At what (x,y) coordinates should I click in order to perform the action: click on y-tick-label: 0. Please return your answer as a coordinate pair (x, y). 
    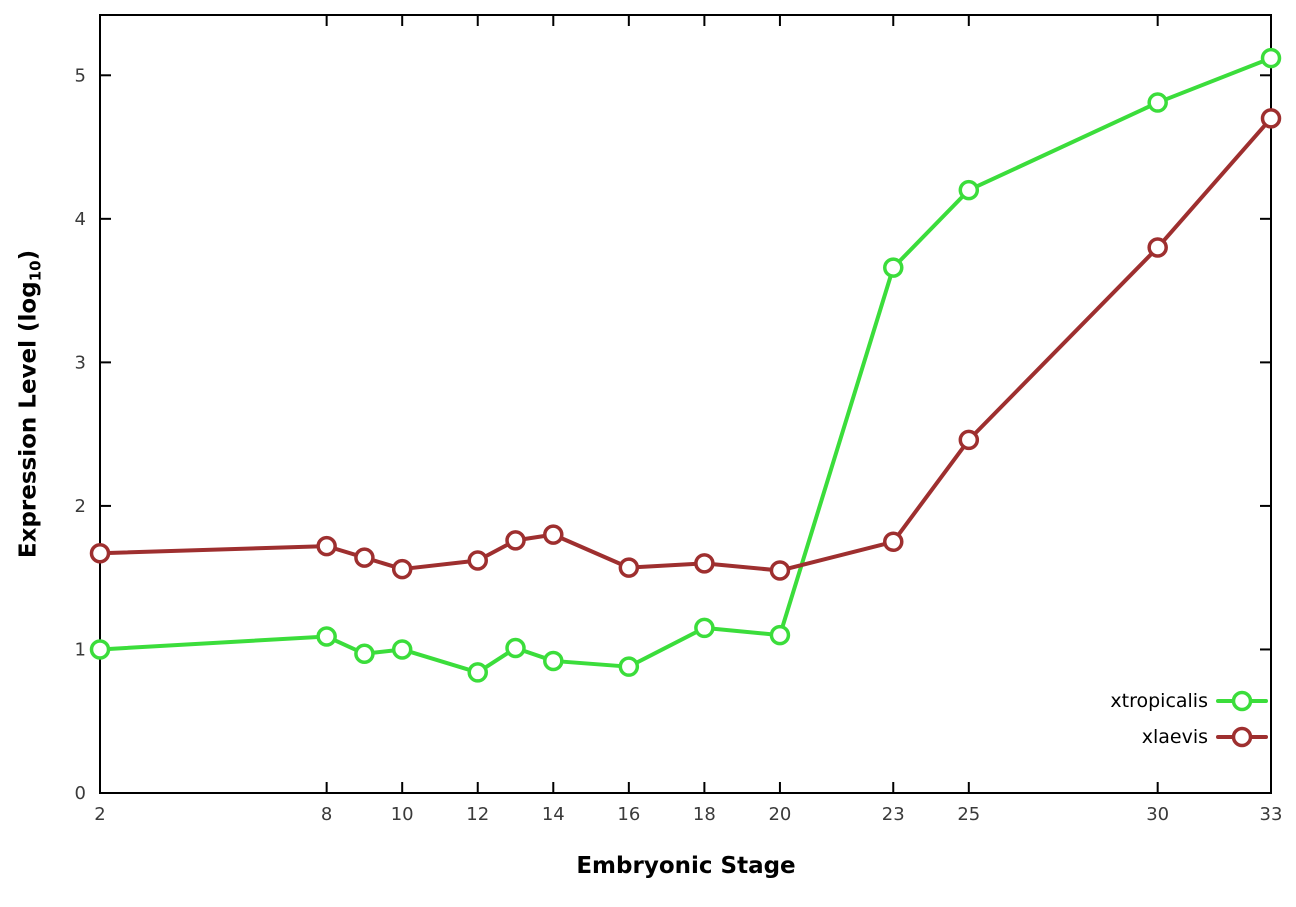
    Looking at the image, I should click on (80, 793).